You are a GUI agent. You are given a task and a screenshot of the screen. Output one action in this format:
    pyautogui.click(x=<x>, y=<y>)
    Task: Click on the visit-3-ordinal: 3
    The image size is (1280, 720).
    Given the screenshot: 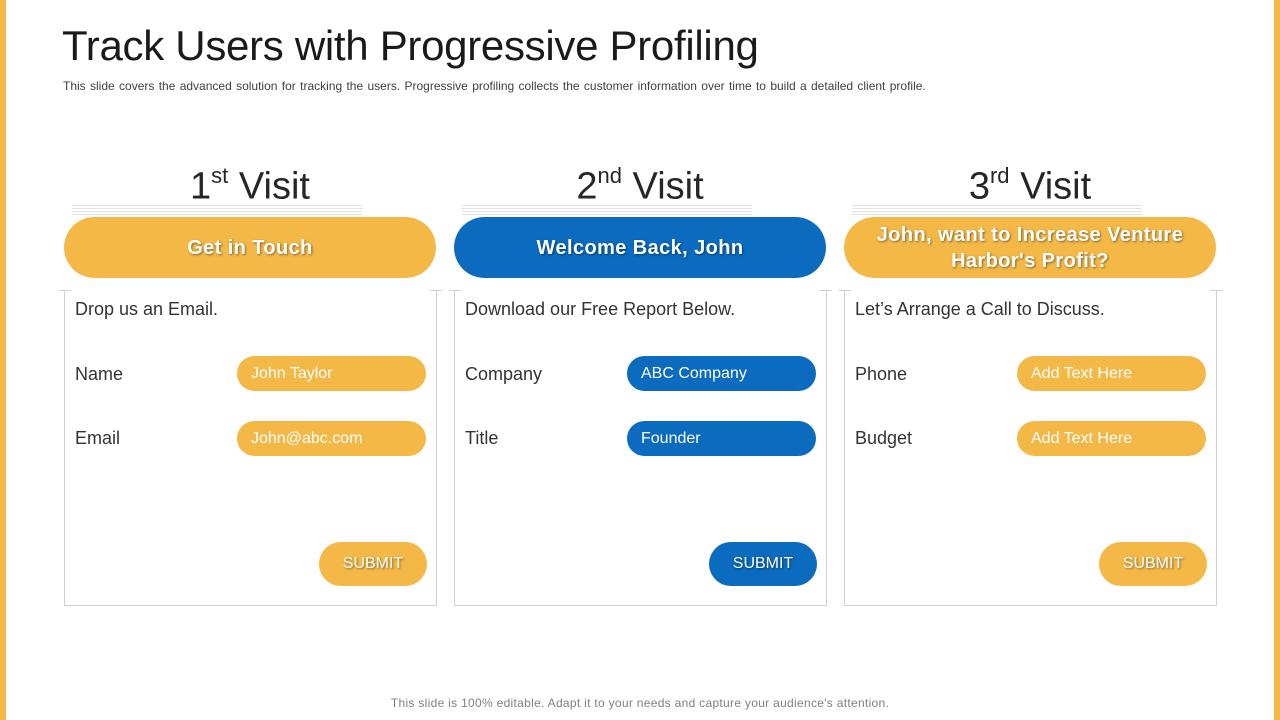 What is the action you would take?
    pyautogui.click(x=979, y=186)
    